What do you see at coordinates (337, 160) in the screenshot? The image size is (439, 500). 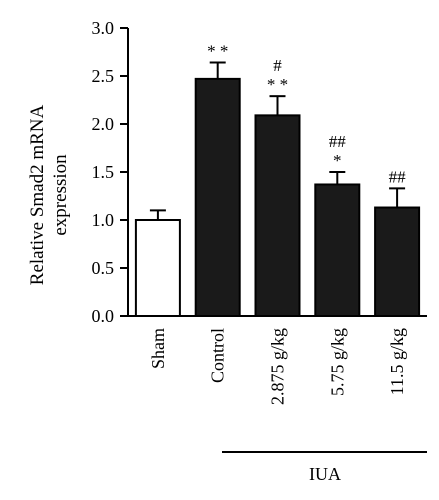 I see `significance-marker: *` at bounding box center [337, 160].